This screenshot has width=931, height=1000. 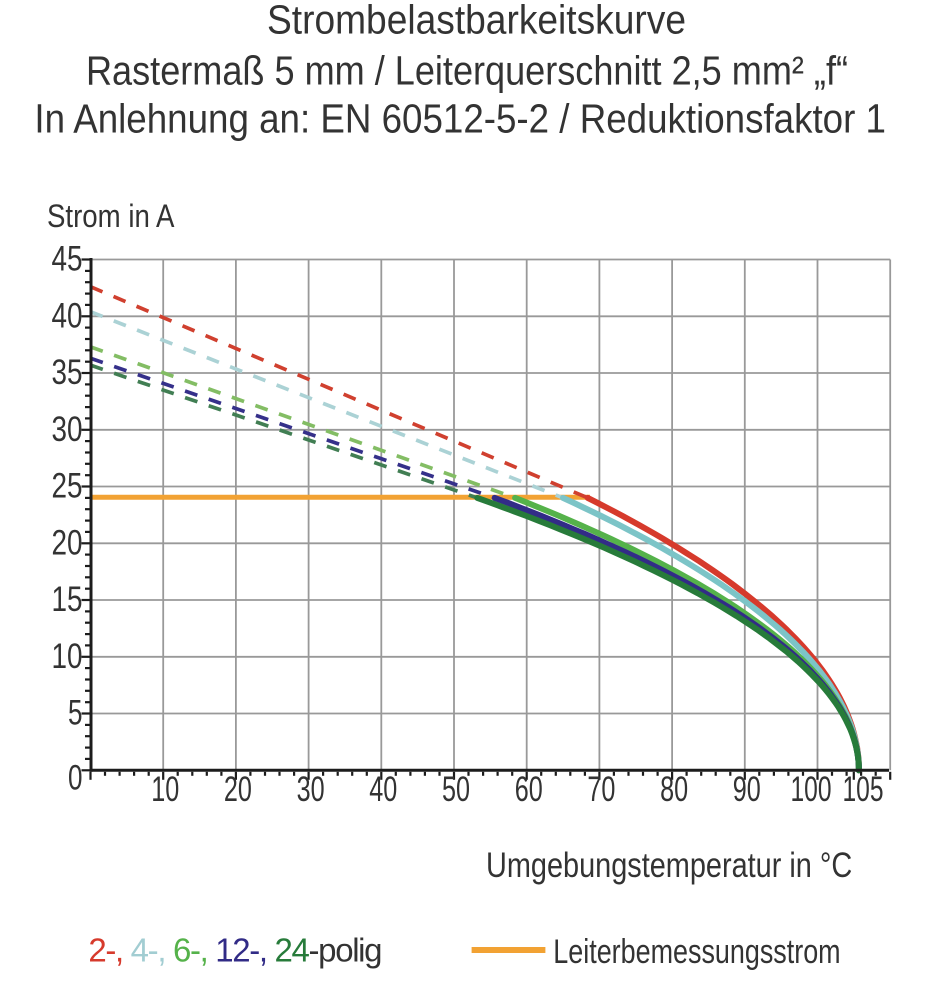 I want to click on svg-text: Umgebungstemperatur in °C, so click(x=669, y=865).